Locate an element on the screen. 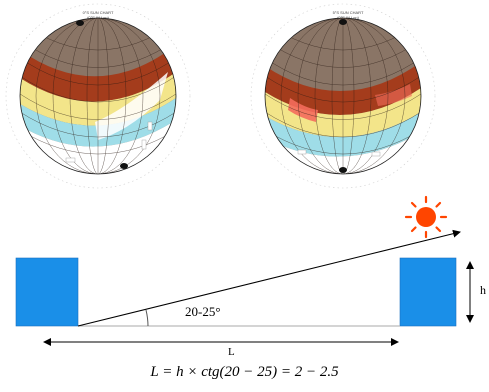  sun-icon is located at coordinates (426, 217).